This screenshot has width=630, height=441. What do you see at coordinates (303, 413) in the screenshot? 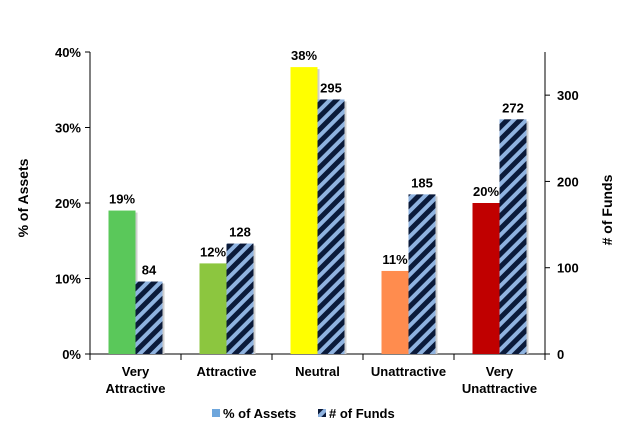
I see `legend: % of Assets # of Funds` at bounding box center [303, 413].